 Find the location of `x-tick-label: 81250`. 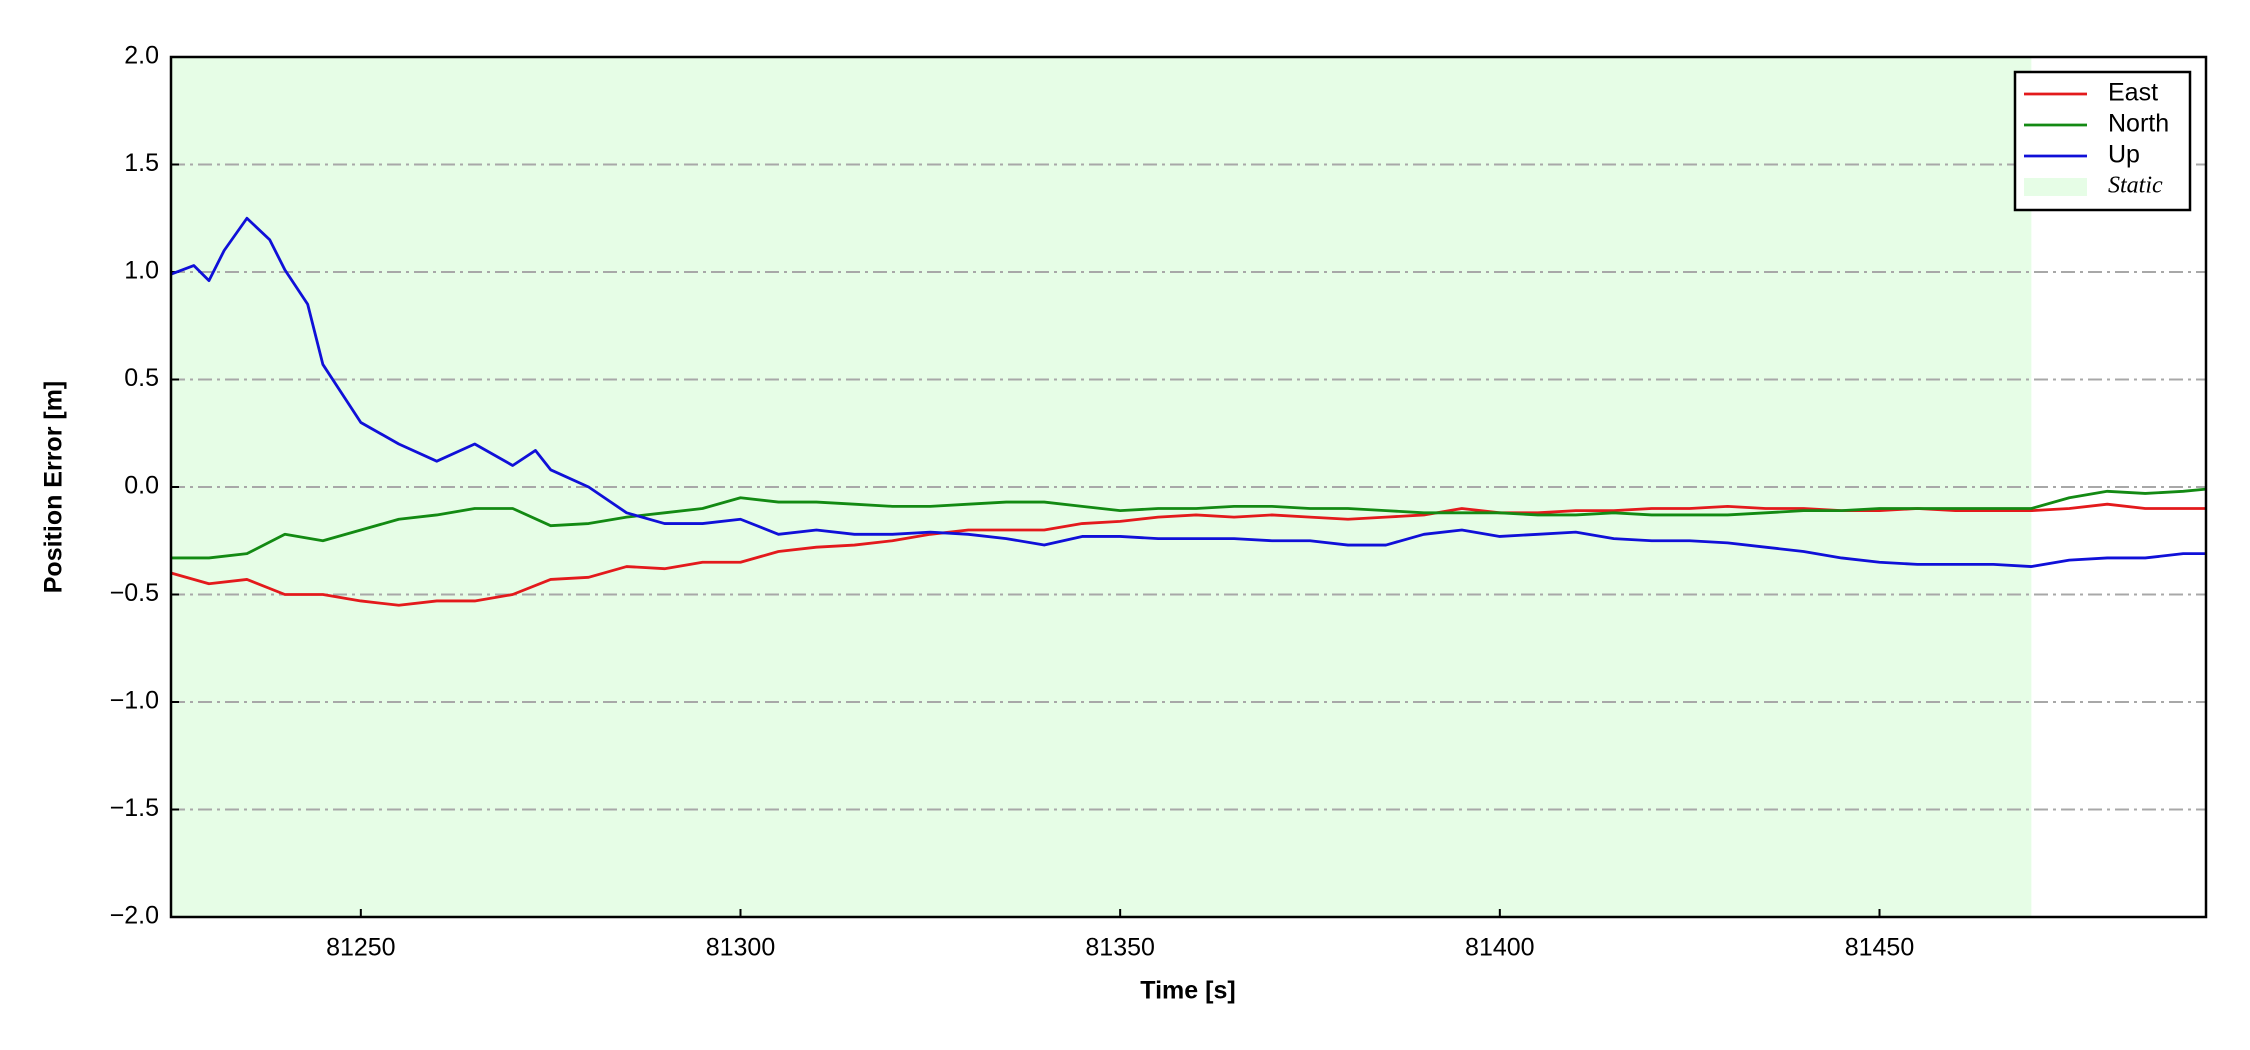

x-tick-label: 81250 is located at coordinates (361, 948).